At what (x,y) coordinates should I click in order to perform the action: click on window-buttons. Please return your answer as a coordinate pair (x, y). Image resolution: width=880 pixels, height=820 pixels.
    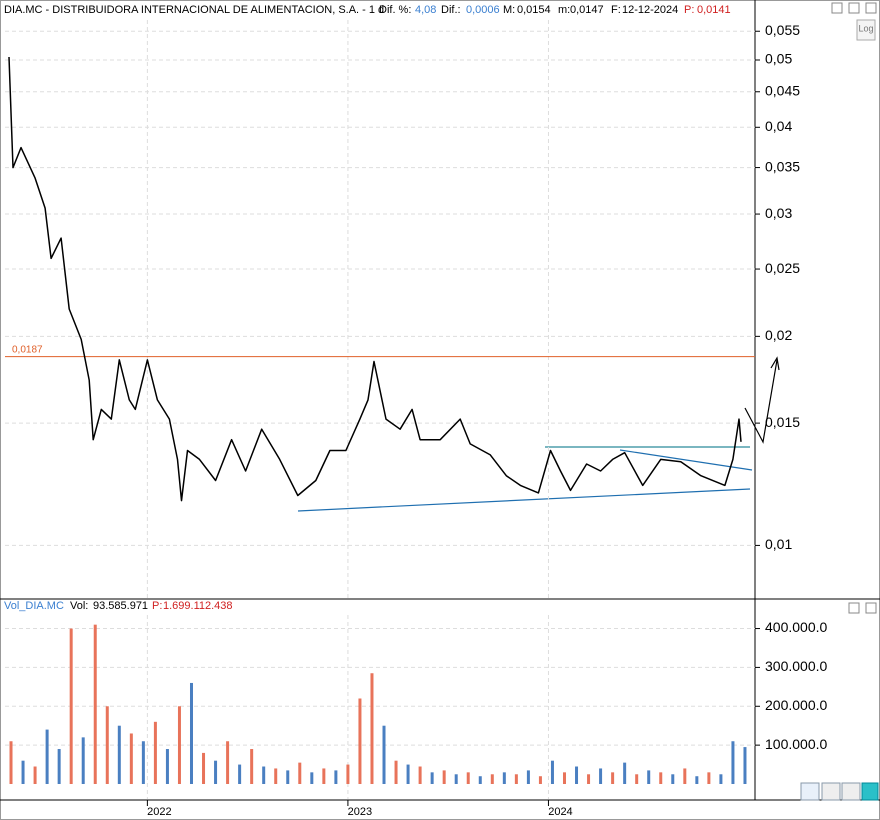
    Looking at the image, I should click on (839, 401).